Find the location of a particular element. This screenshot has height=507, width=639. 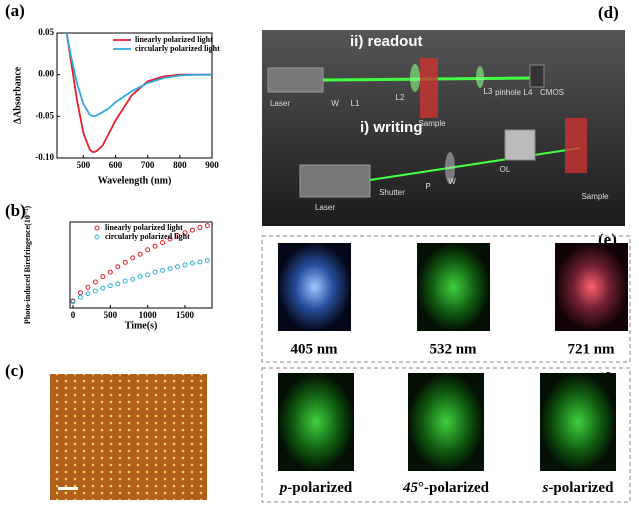

part-label: L2 is located at coordinates (400, 97).